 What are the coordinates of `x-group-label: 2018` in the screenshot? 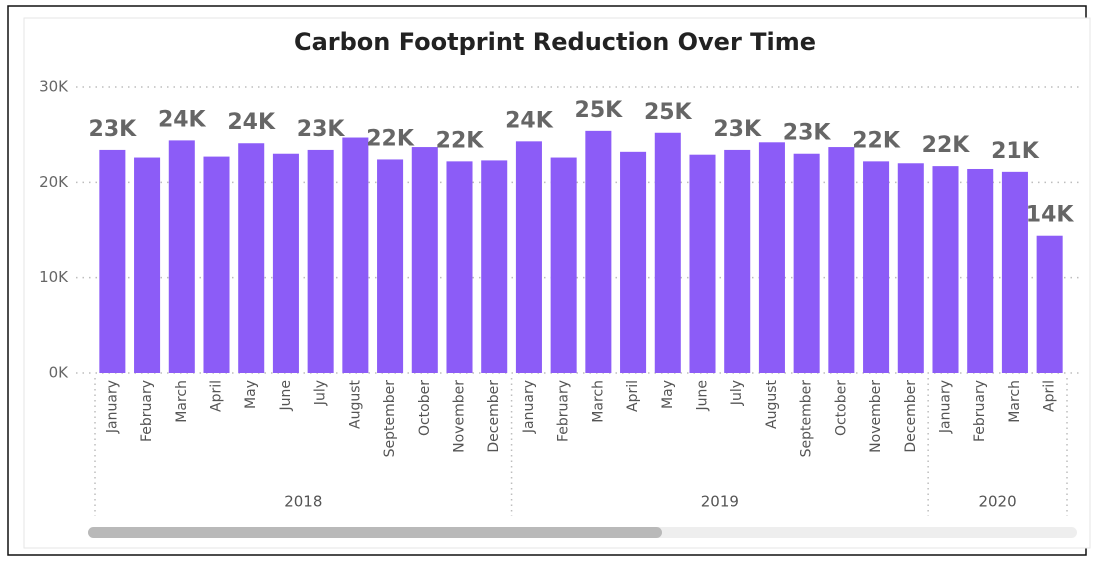 It's located at (303, 502).